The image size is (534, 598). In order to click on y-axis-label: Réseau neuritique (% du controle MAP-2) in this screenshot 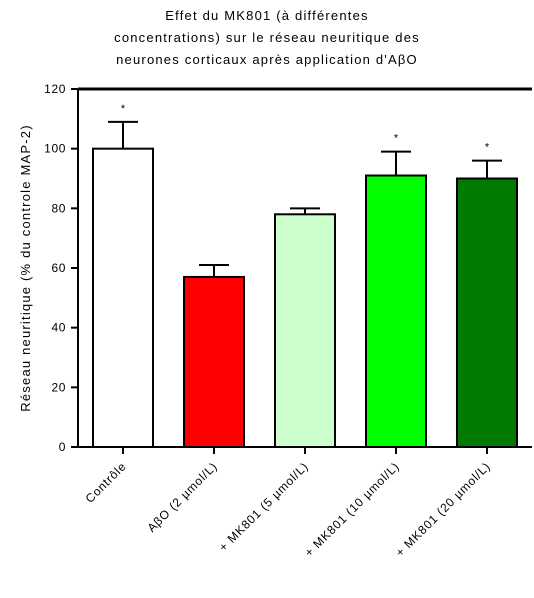, I will do `click(25, 267)`.